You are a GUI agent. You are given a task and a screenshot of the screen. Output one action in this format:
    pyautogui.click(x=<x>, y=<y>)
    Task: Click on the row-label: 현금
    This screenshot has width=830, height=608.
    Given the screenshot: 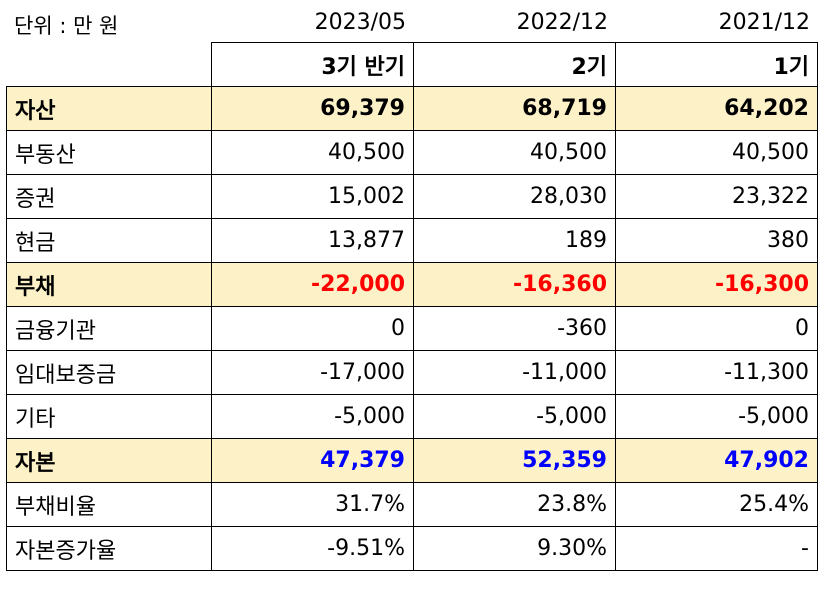 What is the action you would take?
    pyautogui.click(x=109, y=240)
    